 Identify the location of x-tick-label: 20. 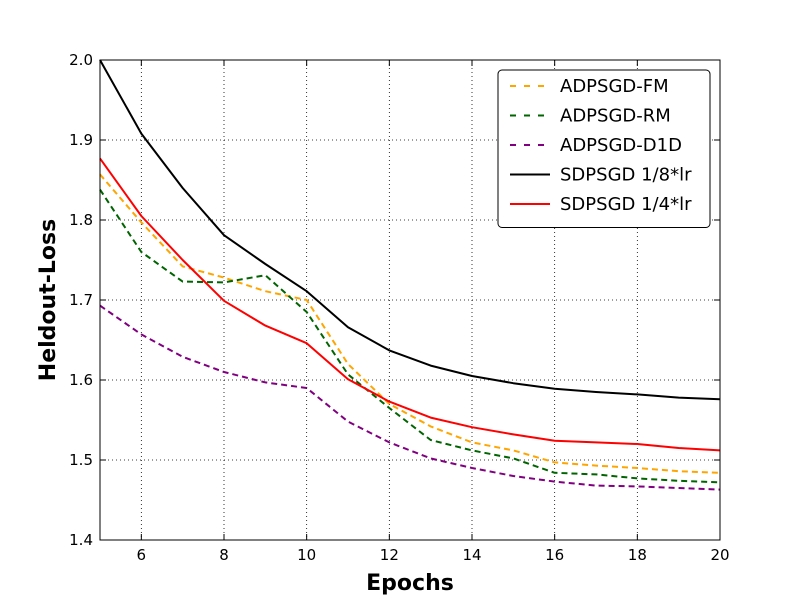
(719, 555).